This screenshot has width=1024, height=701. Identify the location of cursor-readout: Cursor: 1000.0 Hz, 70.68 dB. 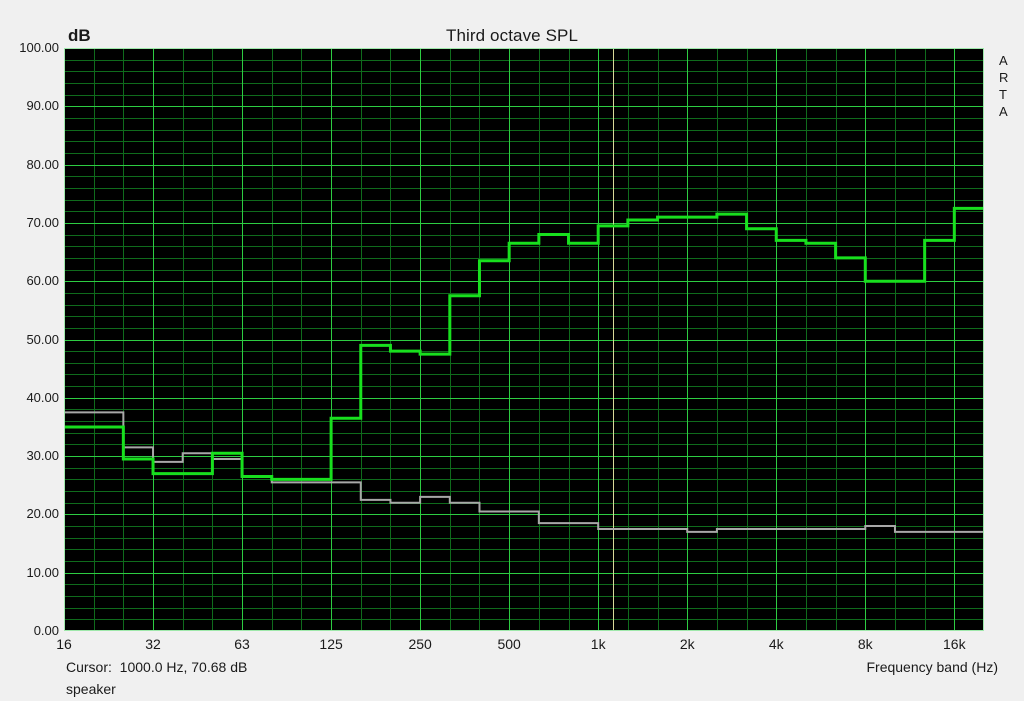
(157, 667).